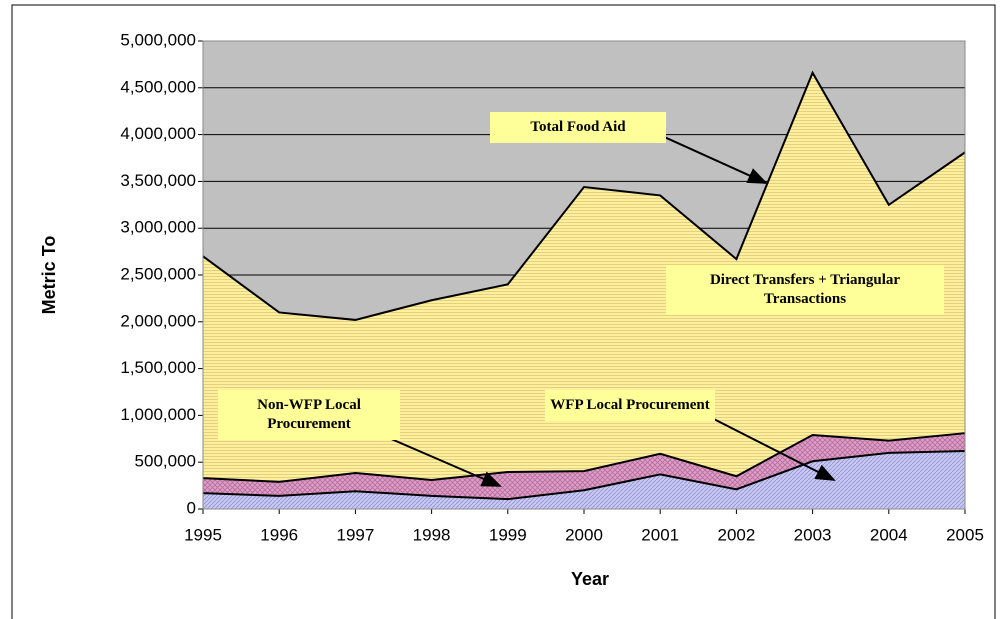 Image resolution: width=1002 pixels, height=619 pixels. Describe the element at coordinates (630, 405) in the screenshot. I see `annotation: WFP Local Procurement` at that location.